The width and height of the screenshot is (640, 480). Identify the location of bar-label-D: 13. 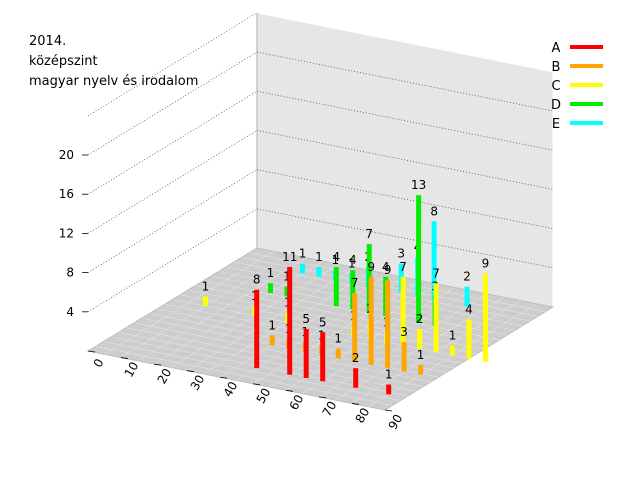
(418, 185).